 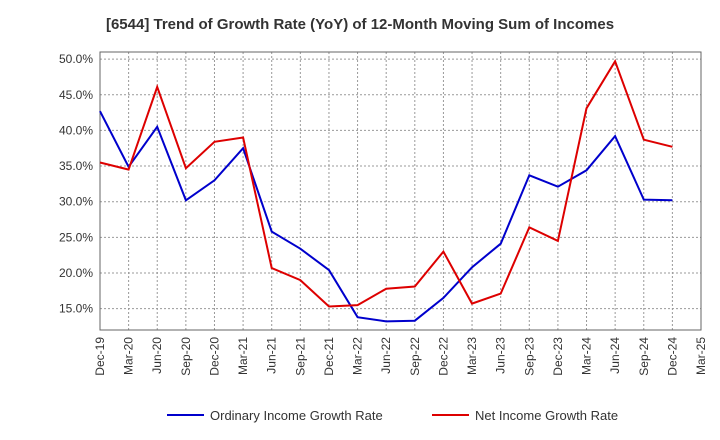 What do you see at coordinates (76, 309) in the screenshot?
I see `y-tick-label: 15.0%` at bounding box center [76, 309].